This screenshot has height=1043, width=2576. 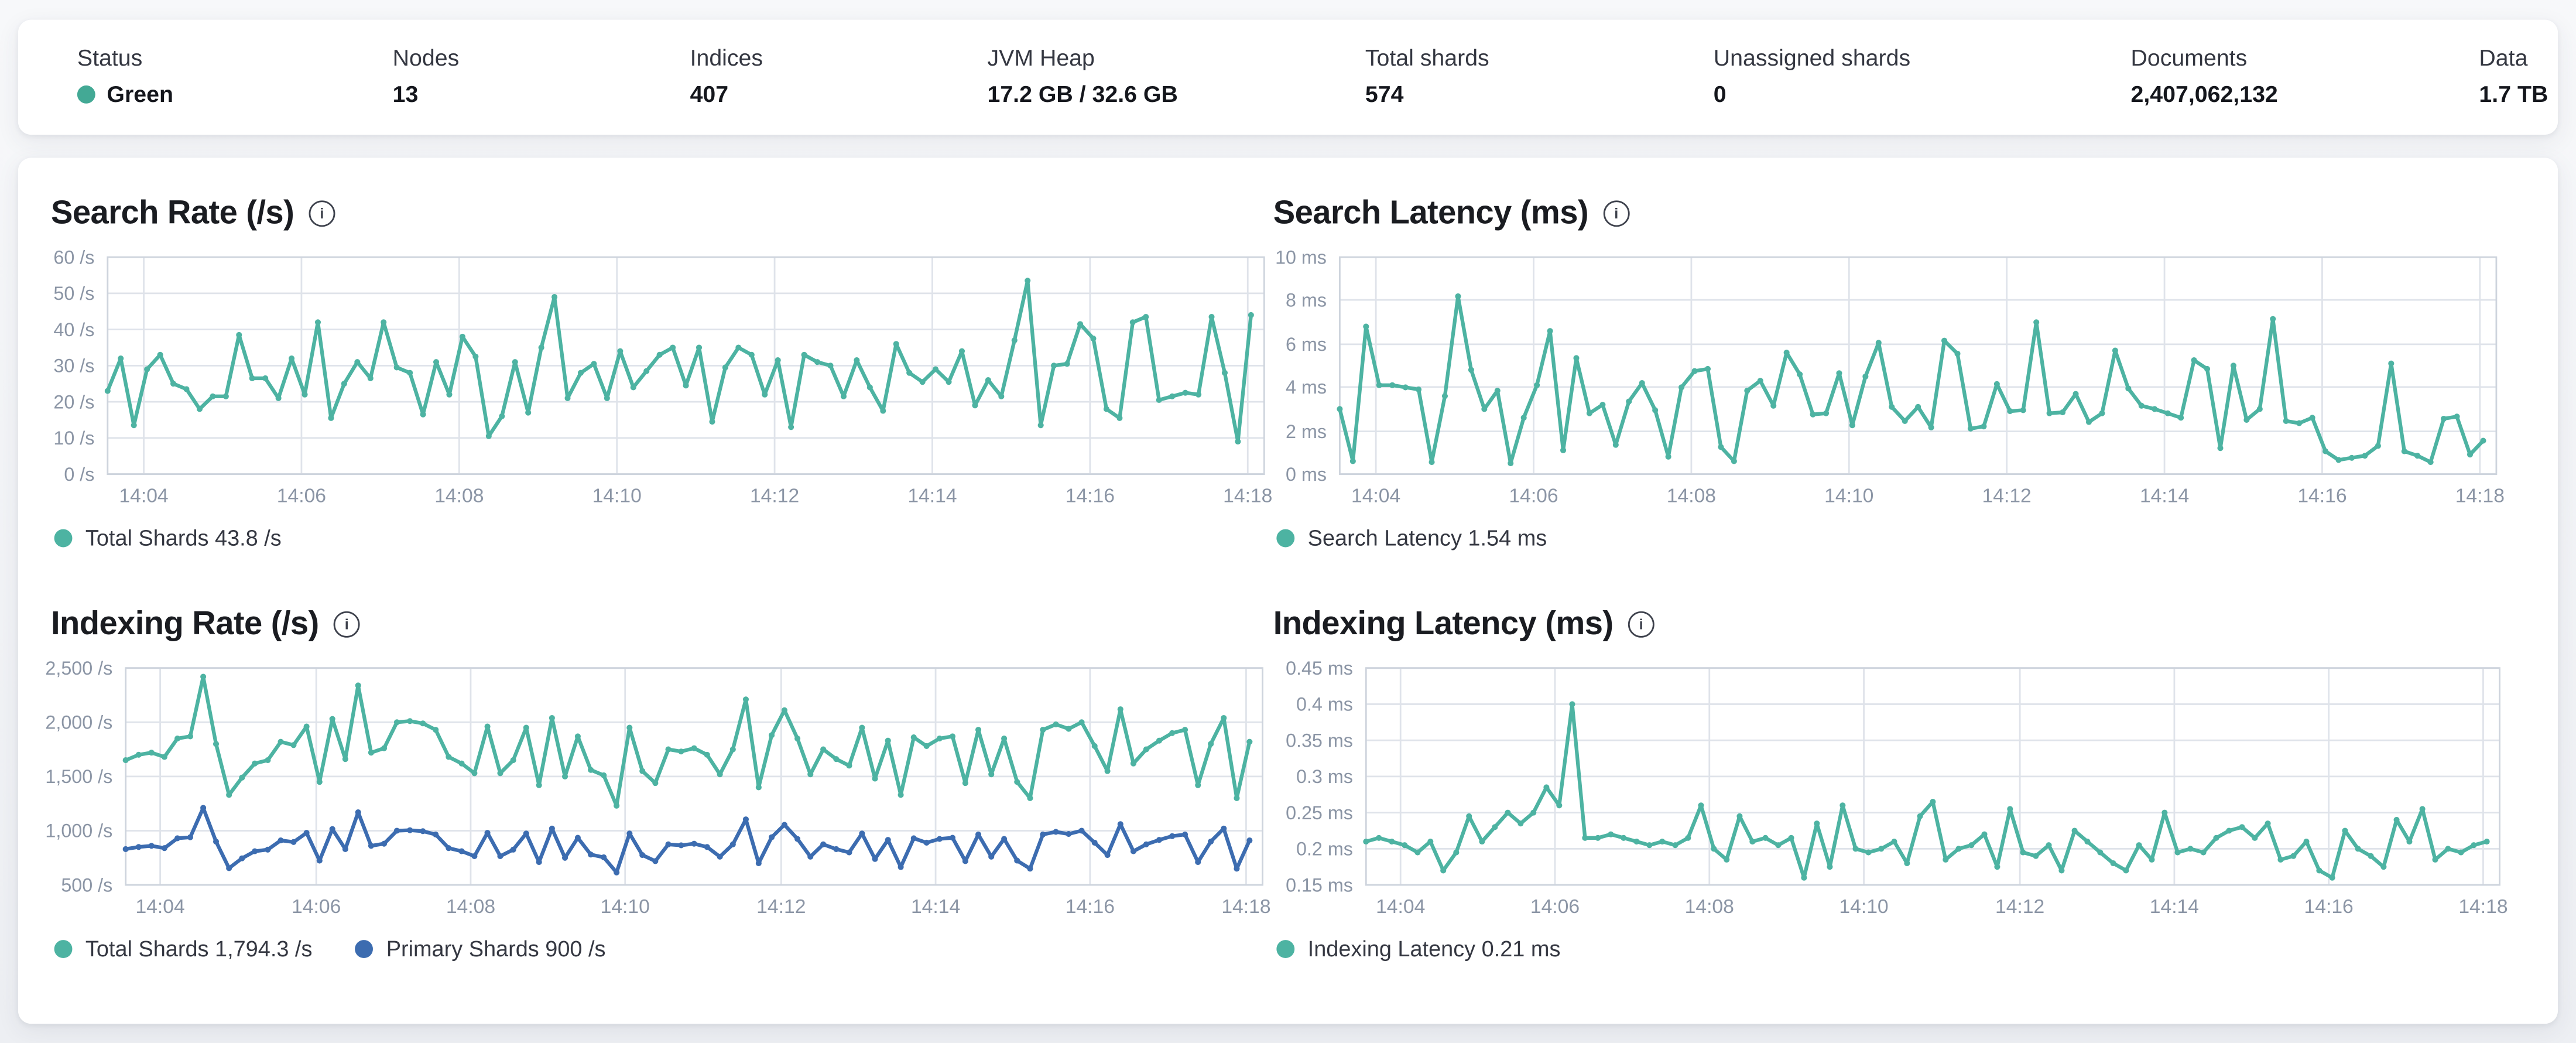 I want to click on svg-text: 0.3 ms, so click(x=1324, y=776).